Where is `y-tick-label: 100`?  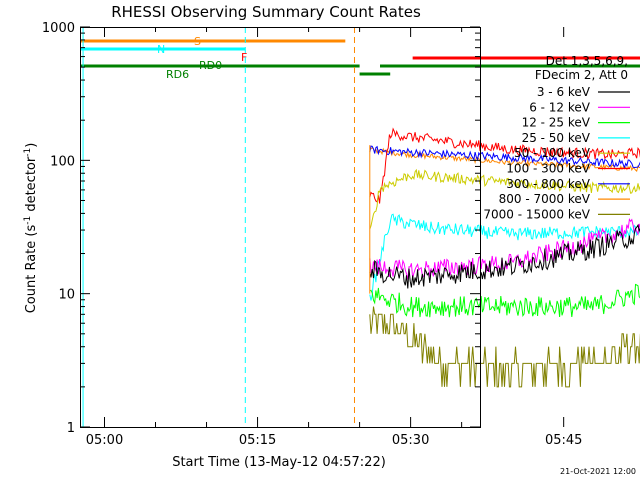
y-tick-label: 100 is located at coordinates (62, 161).